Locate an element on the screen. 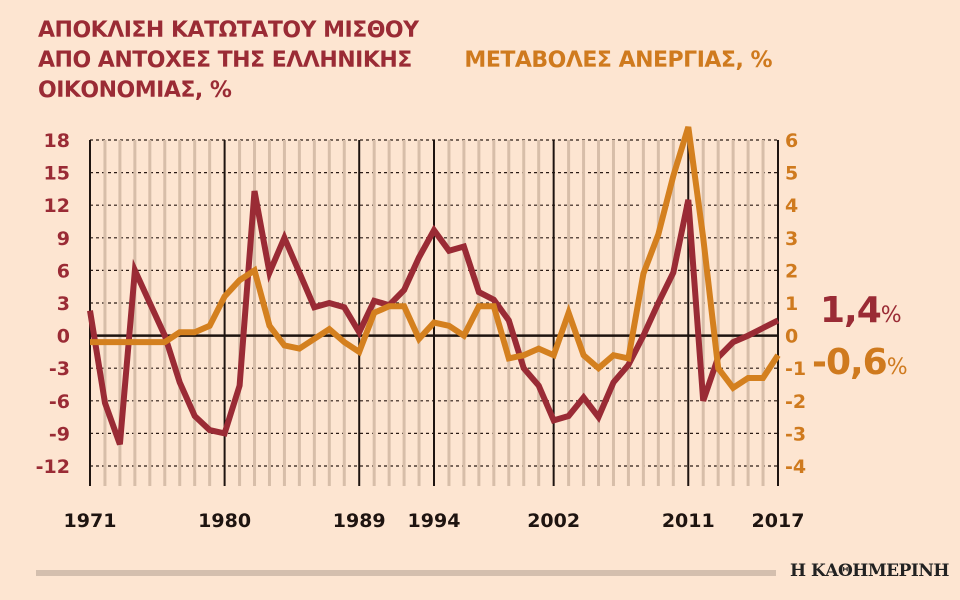 The width and height of the screenshot is (960, 600). left-tick-label: 15 is located at coordinates (57, 174).